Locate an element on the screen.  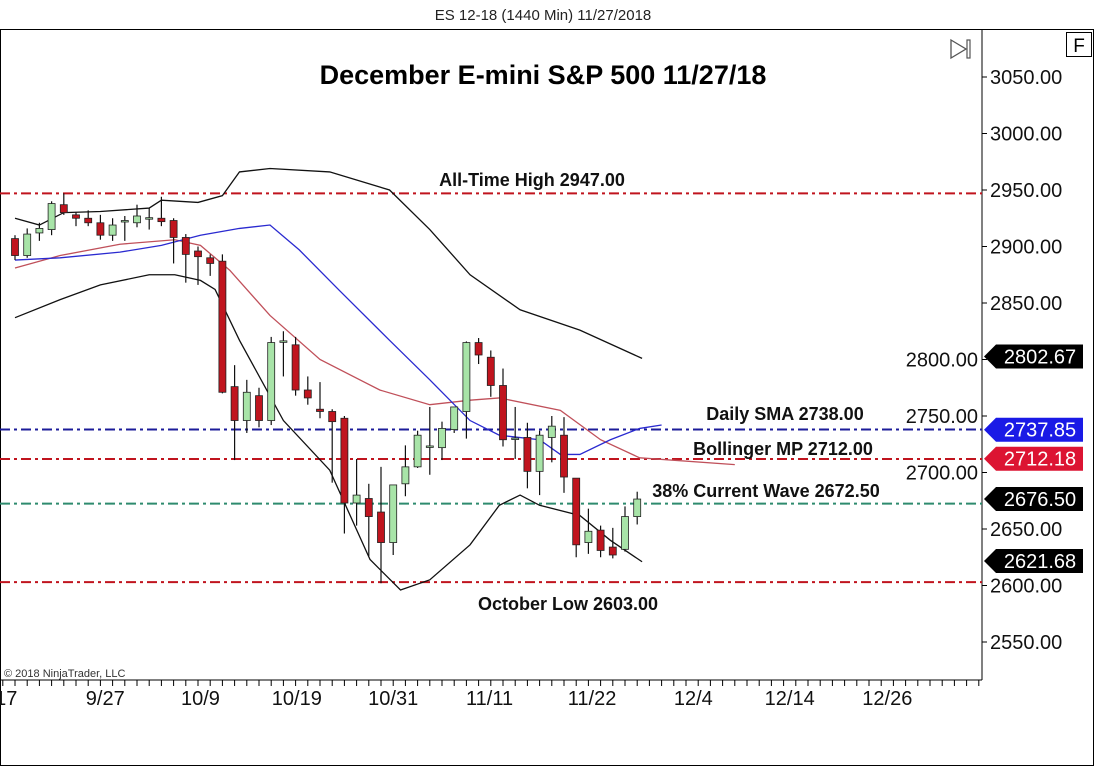
x-tick-label: 12/4 is located at coordinates (693, 699).